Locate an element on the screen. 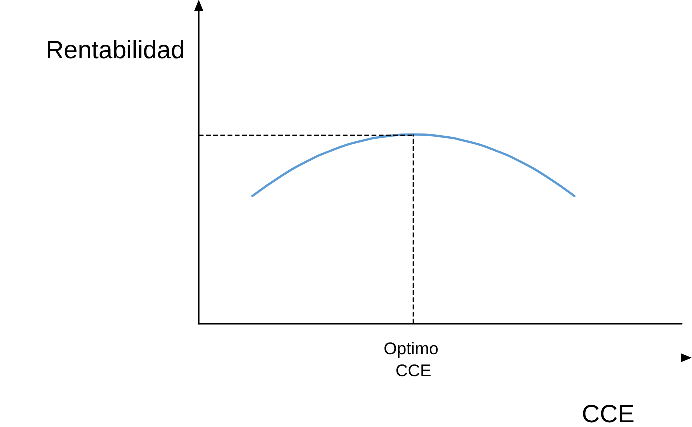 This screenshot has height=427, width=692. text: Optimo is located at coordinates (411, 349).